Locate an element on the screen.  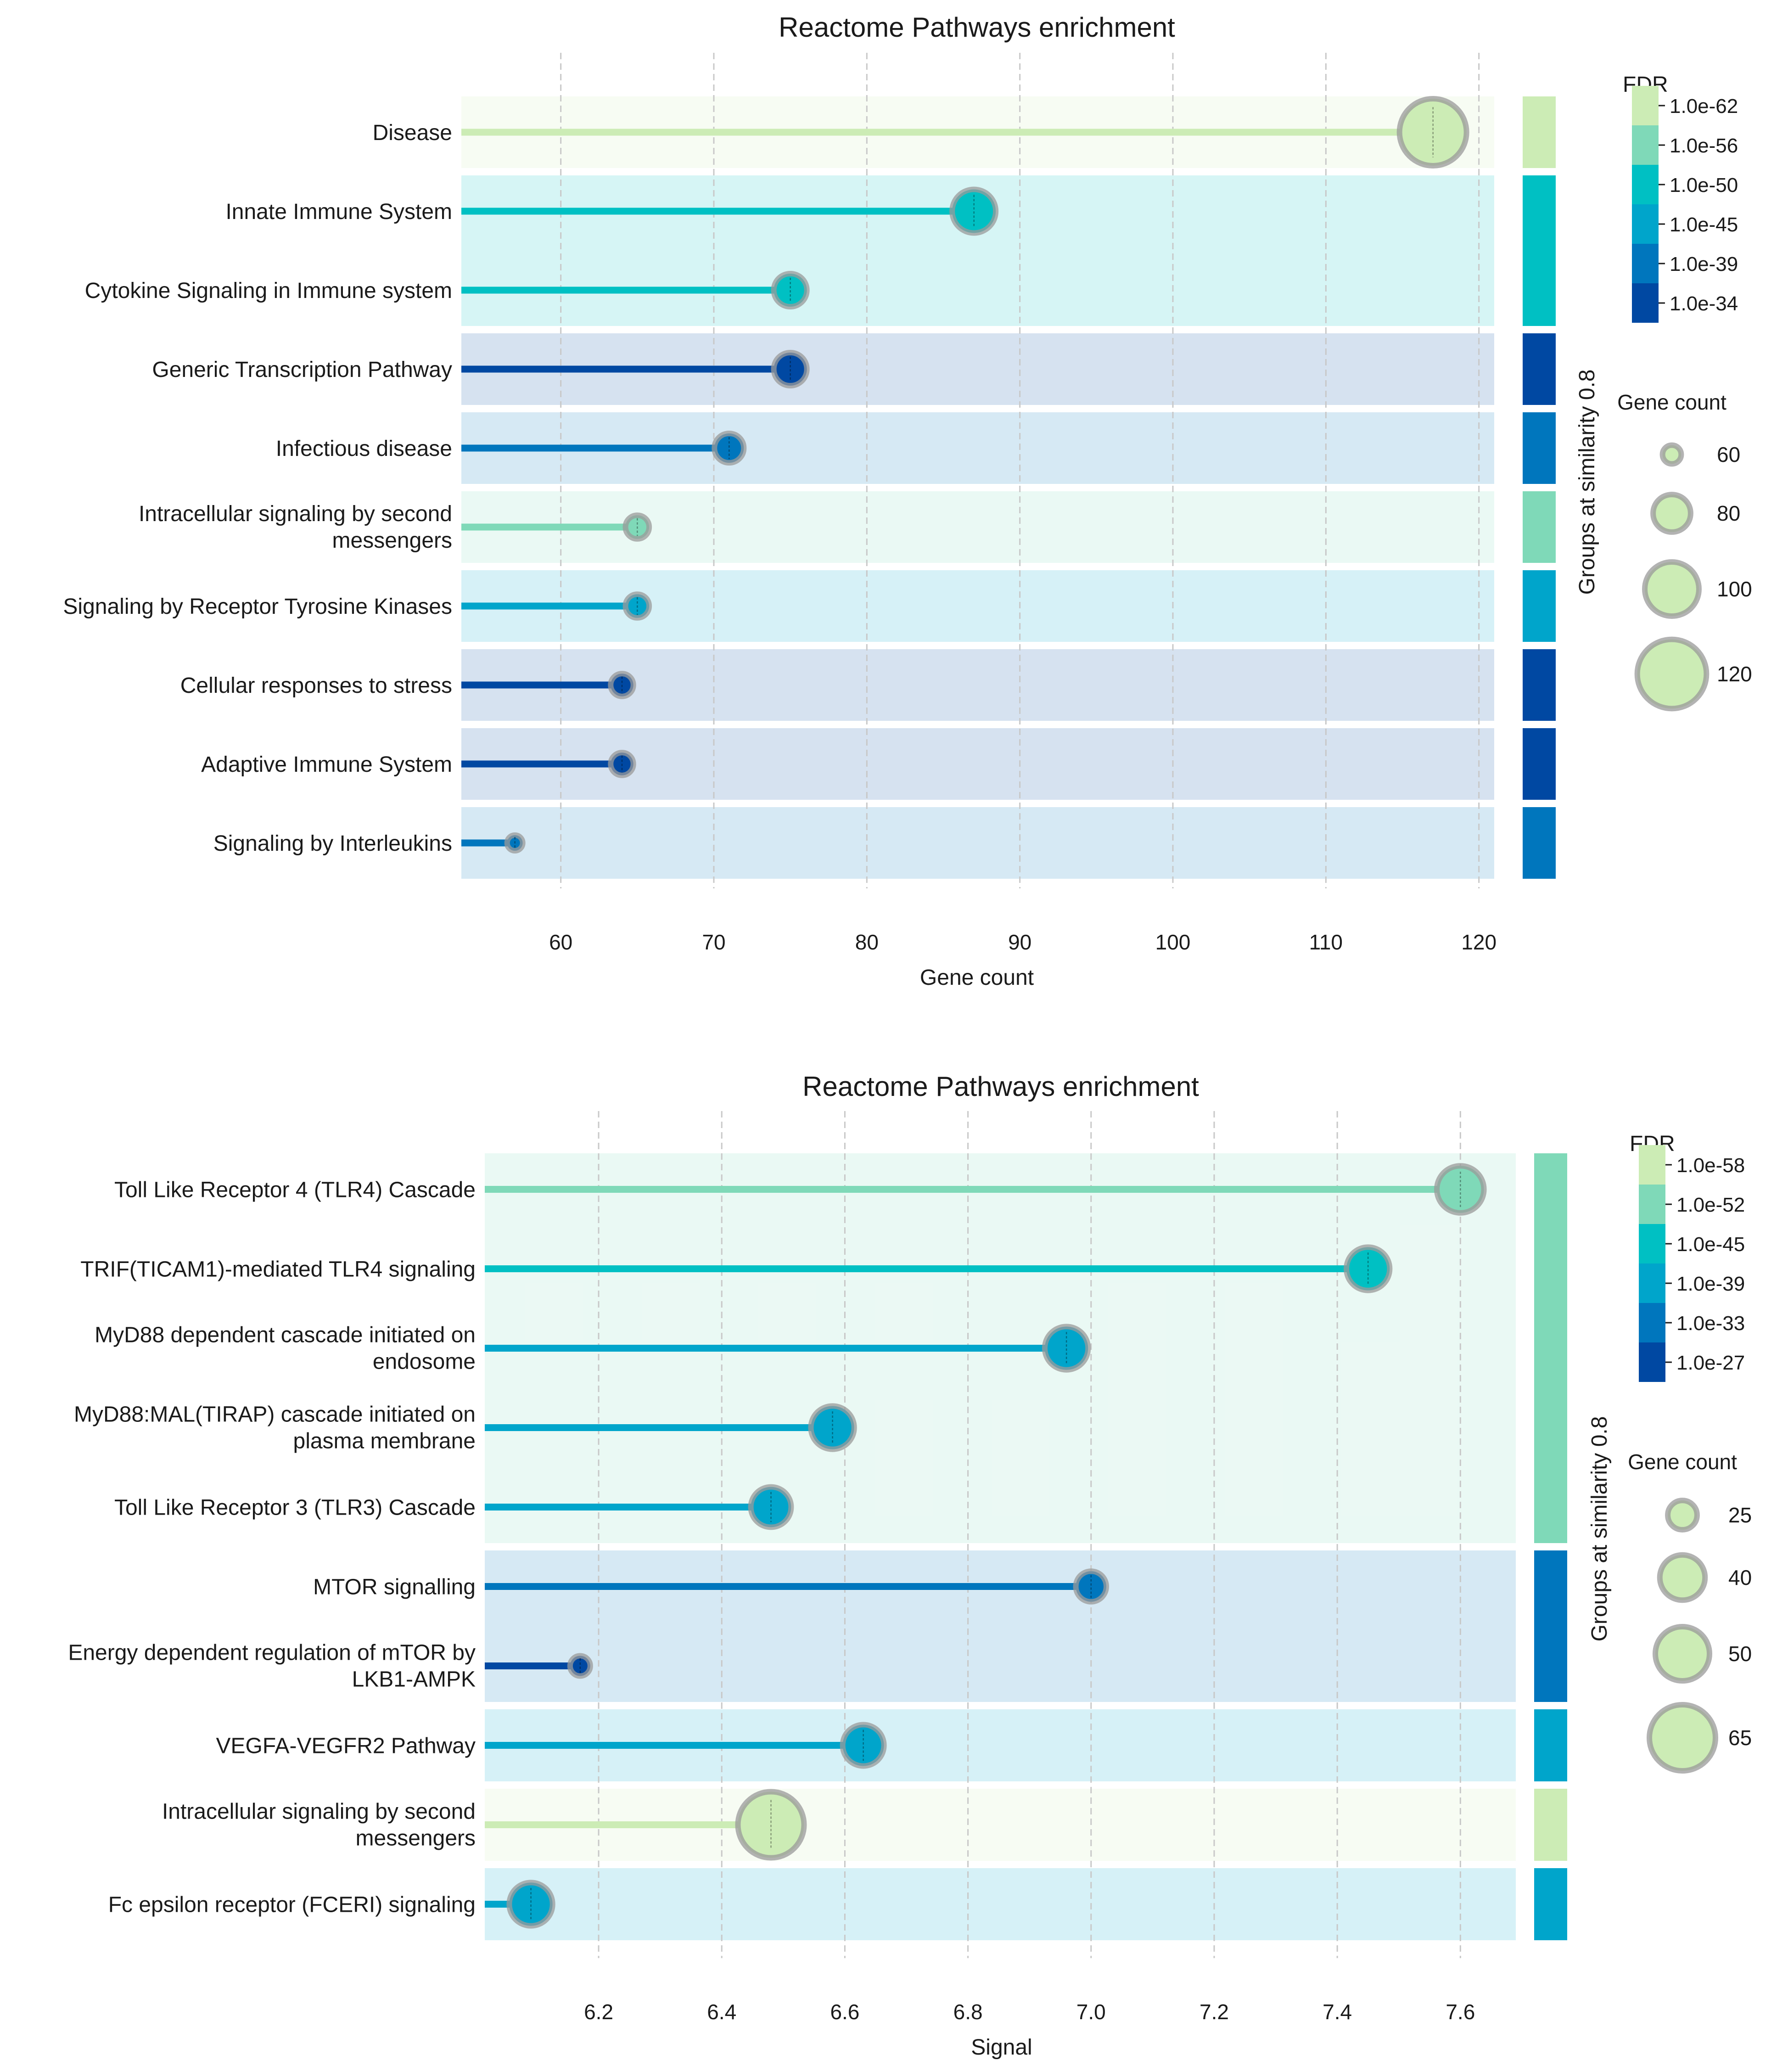
gene-count-legend-label: 100 is located at coordinates (1734, 589).